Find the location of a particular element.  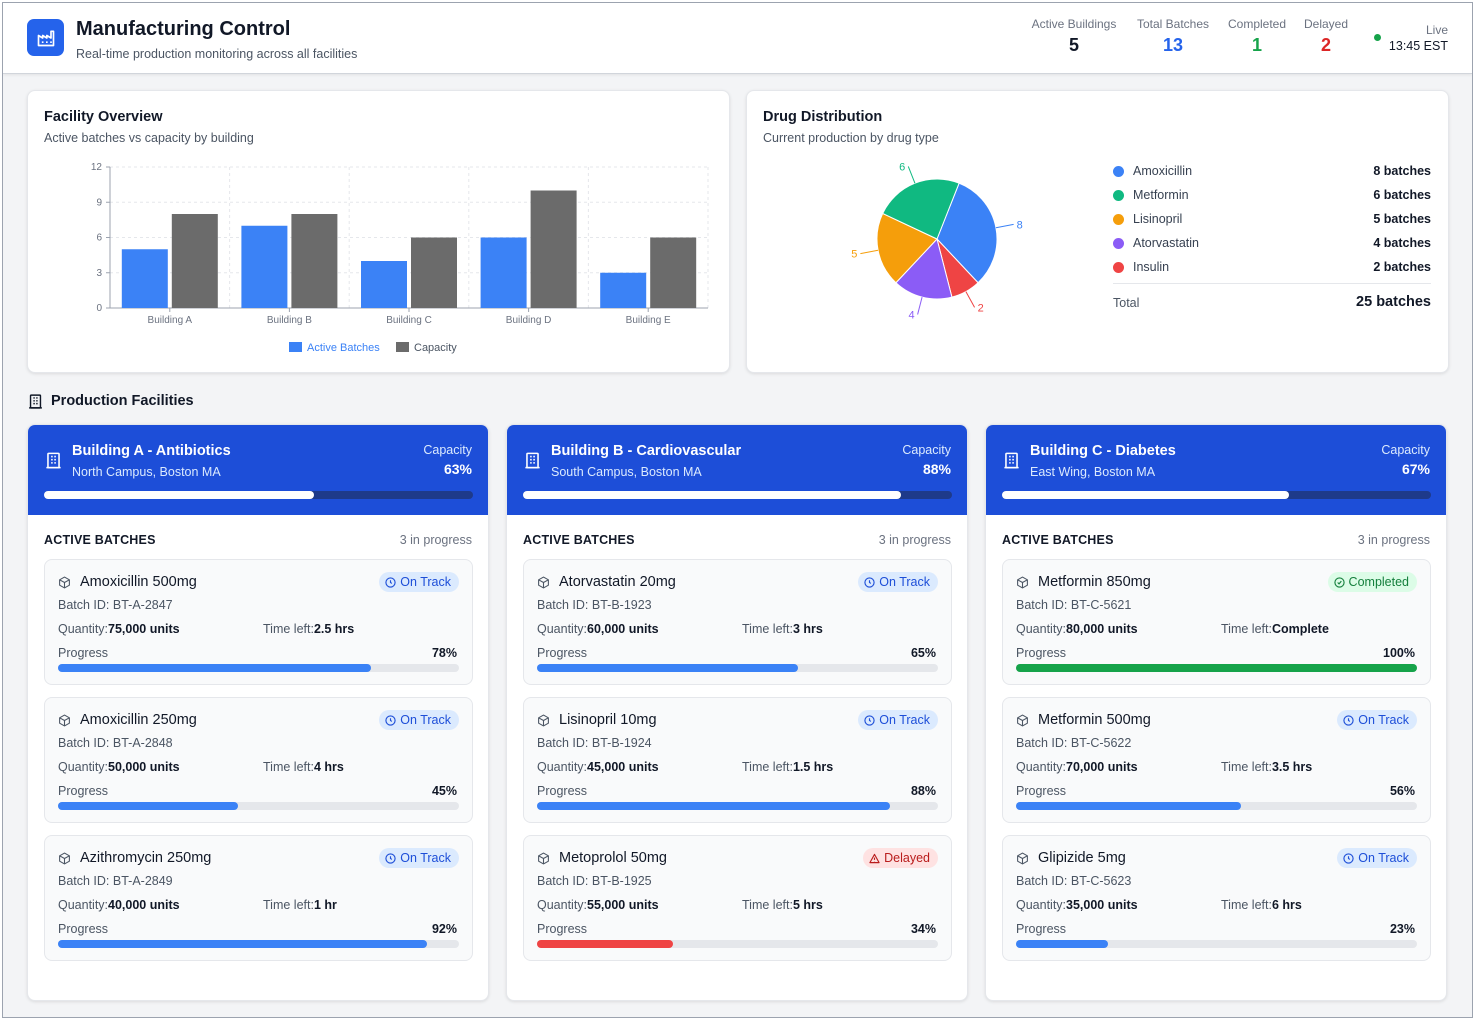

quantity-value: 35,000 units is located at coordinates (1102, 905).